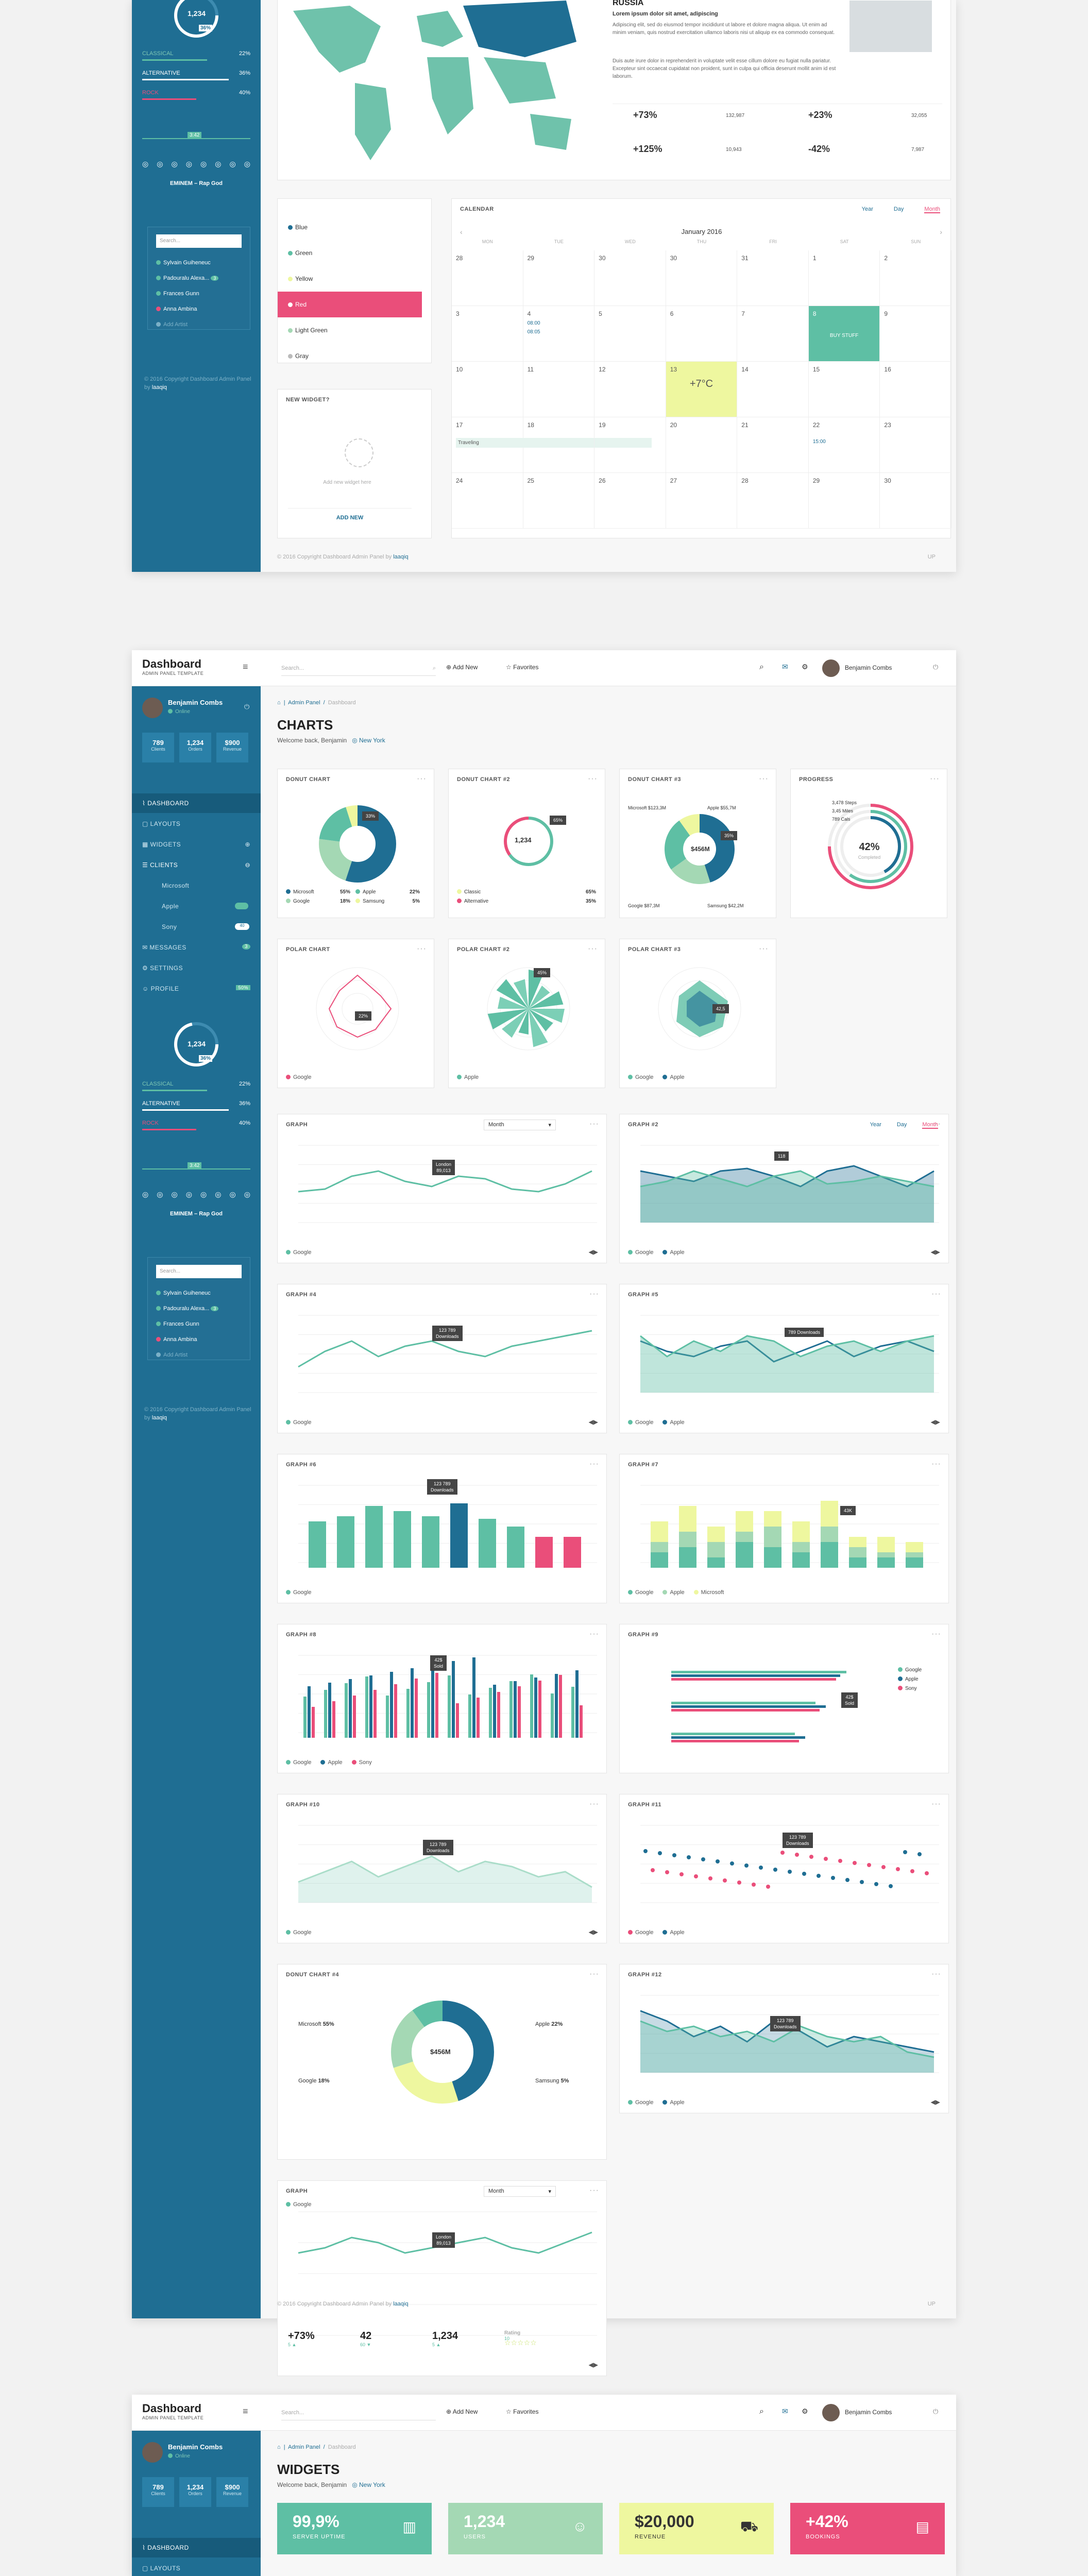  What do you see at coordinates (805, 667) in the screenshot?
I see `gear-icon: ⚙` at bounding box center [805, 667].